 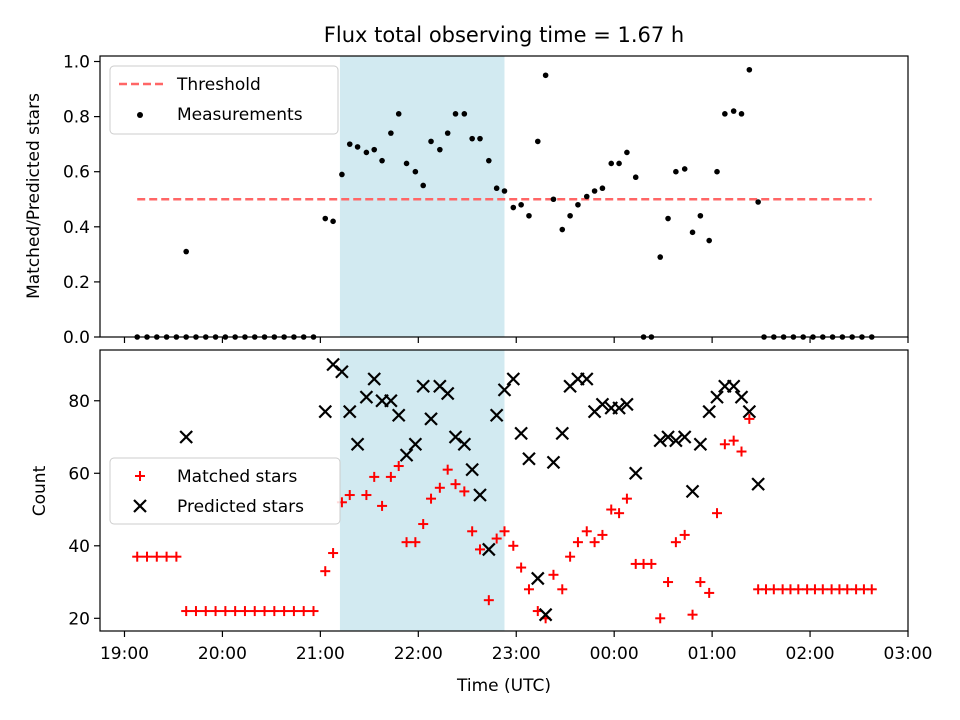 I want to click on bottom-xtick-label: 19:00, so click(x=124, y=654).